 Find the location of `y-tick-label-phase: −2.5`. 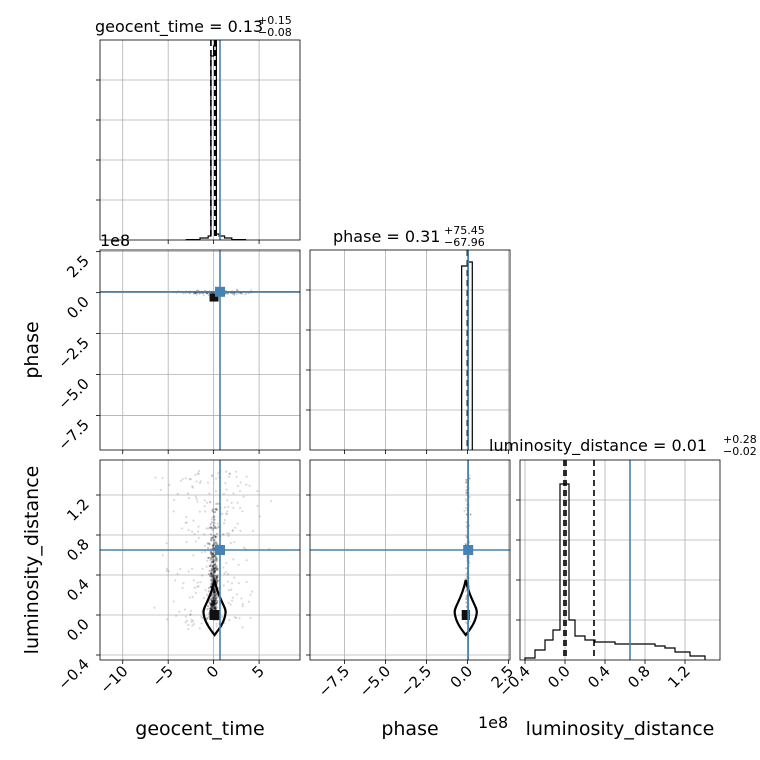

y-tick-label-phase: −2.5 is located at coordinates (73, 353).